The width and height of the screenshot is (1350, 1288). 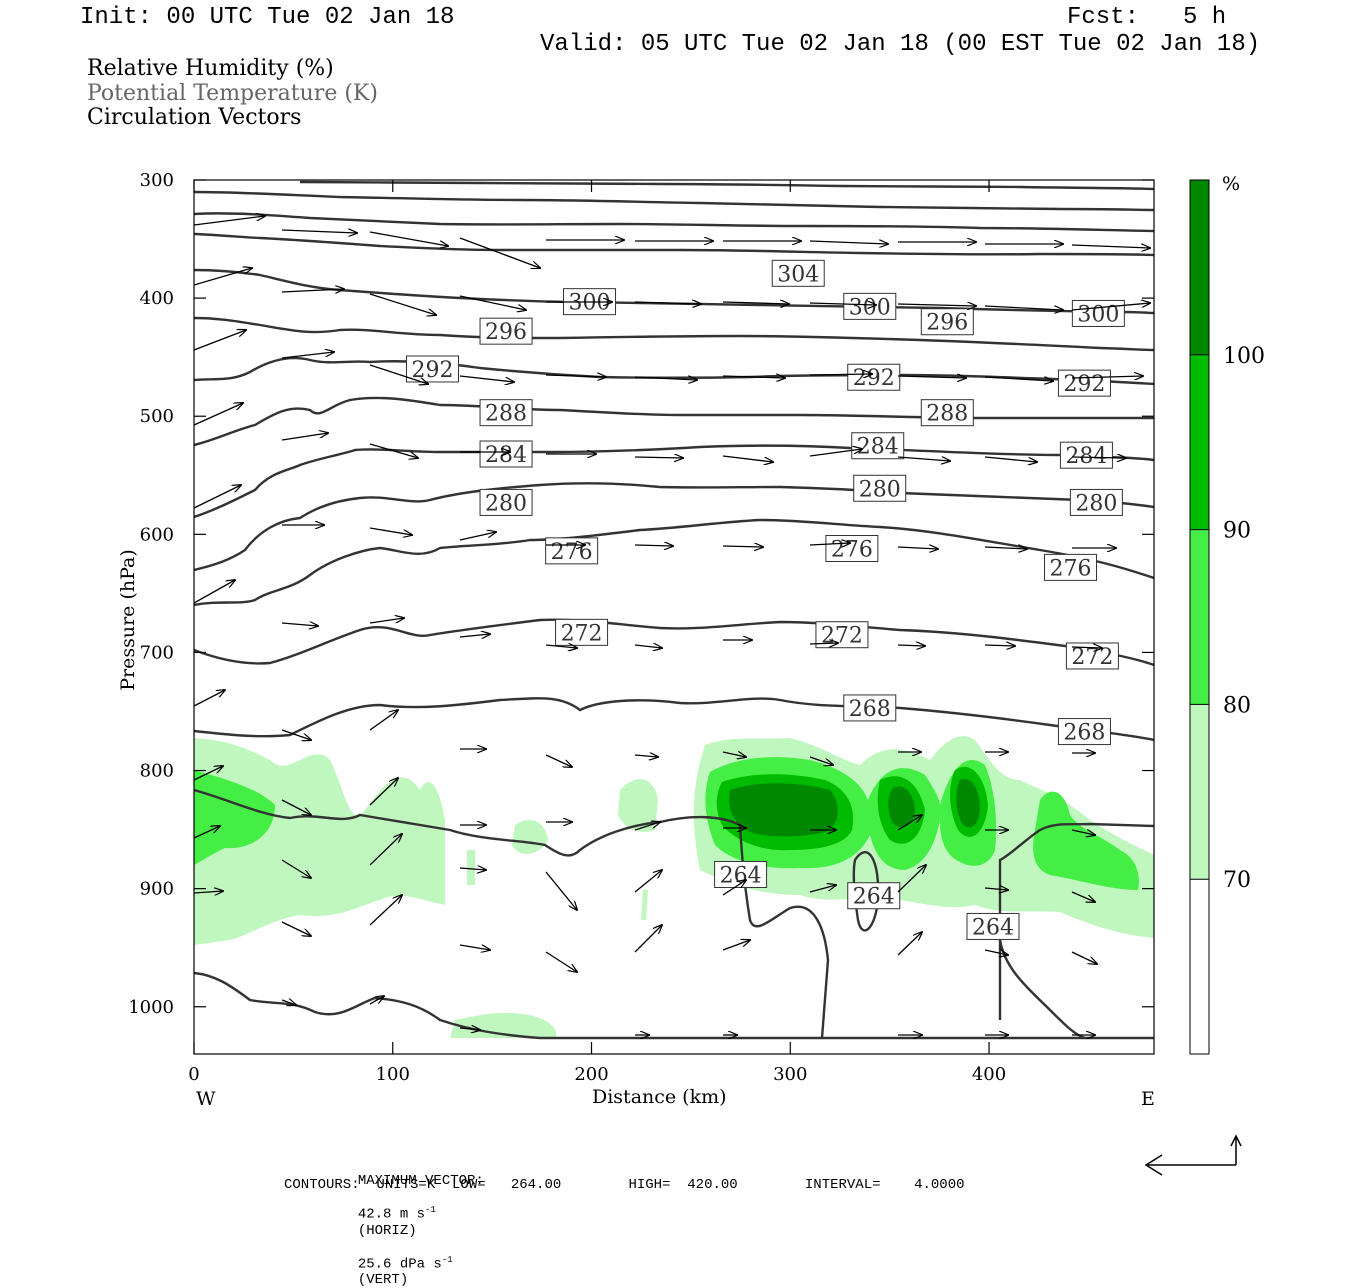 I want to click on contour-label: 288, so click(x=506, y=414).